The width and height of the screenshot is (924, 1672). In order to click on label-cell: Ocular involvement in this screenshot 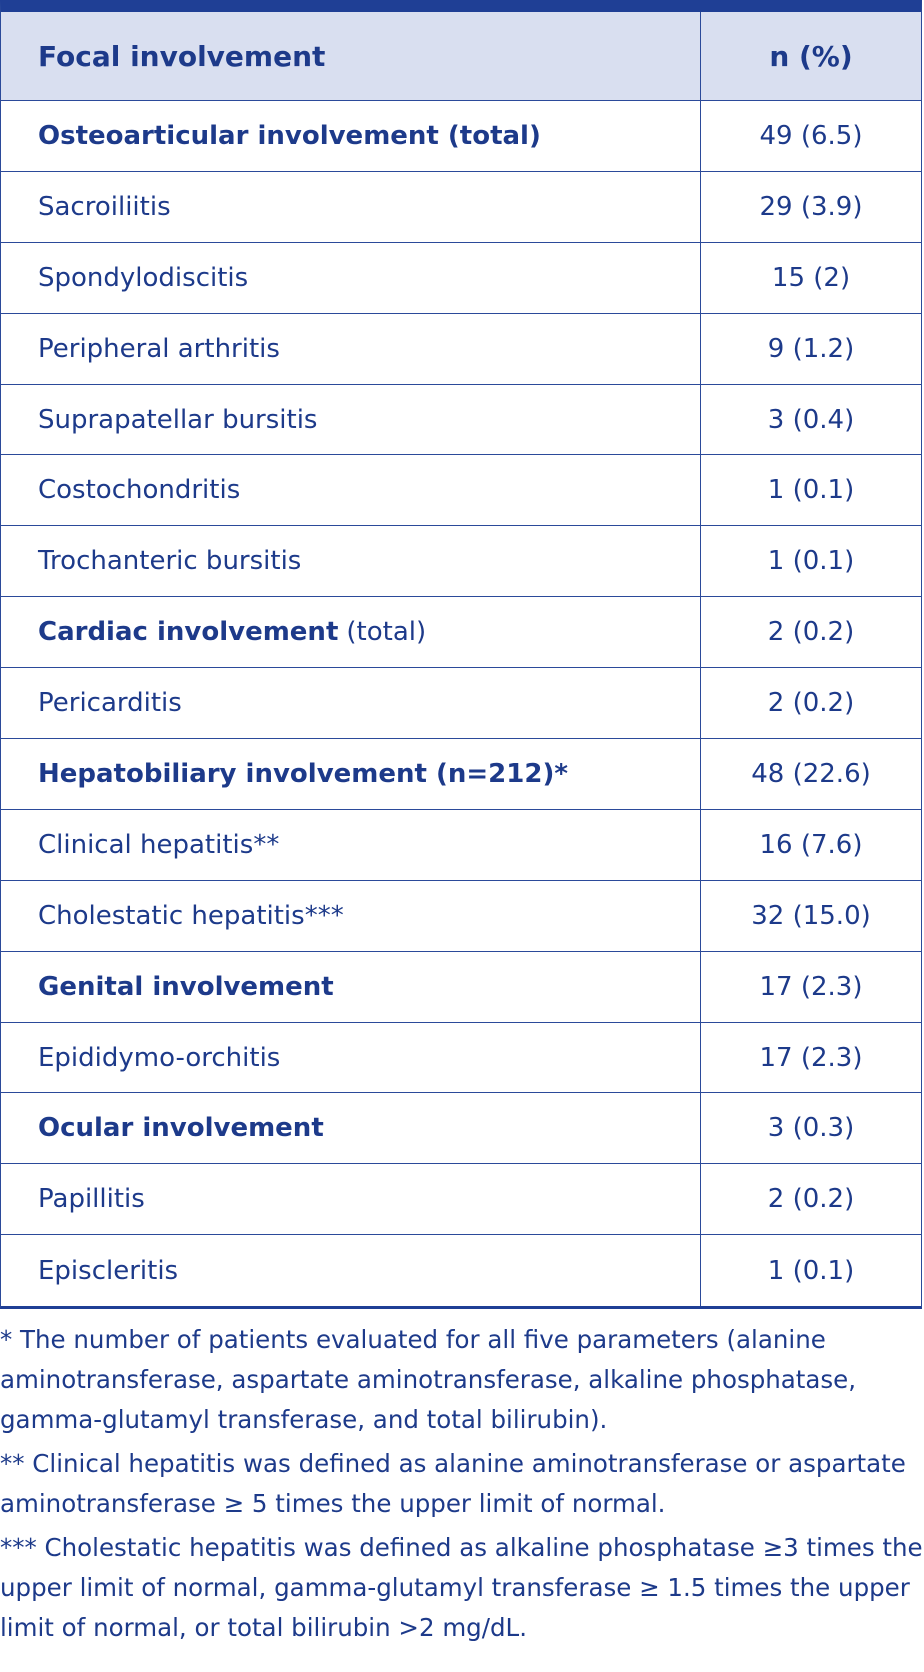, I will do `click(351, 1128)`.